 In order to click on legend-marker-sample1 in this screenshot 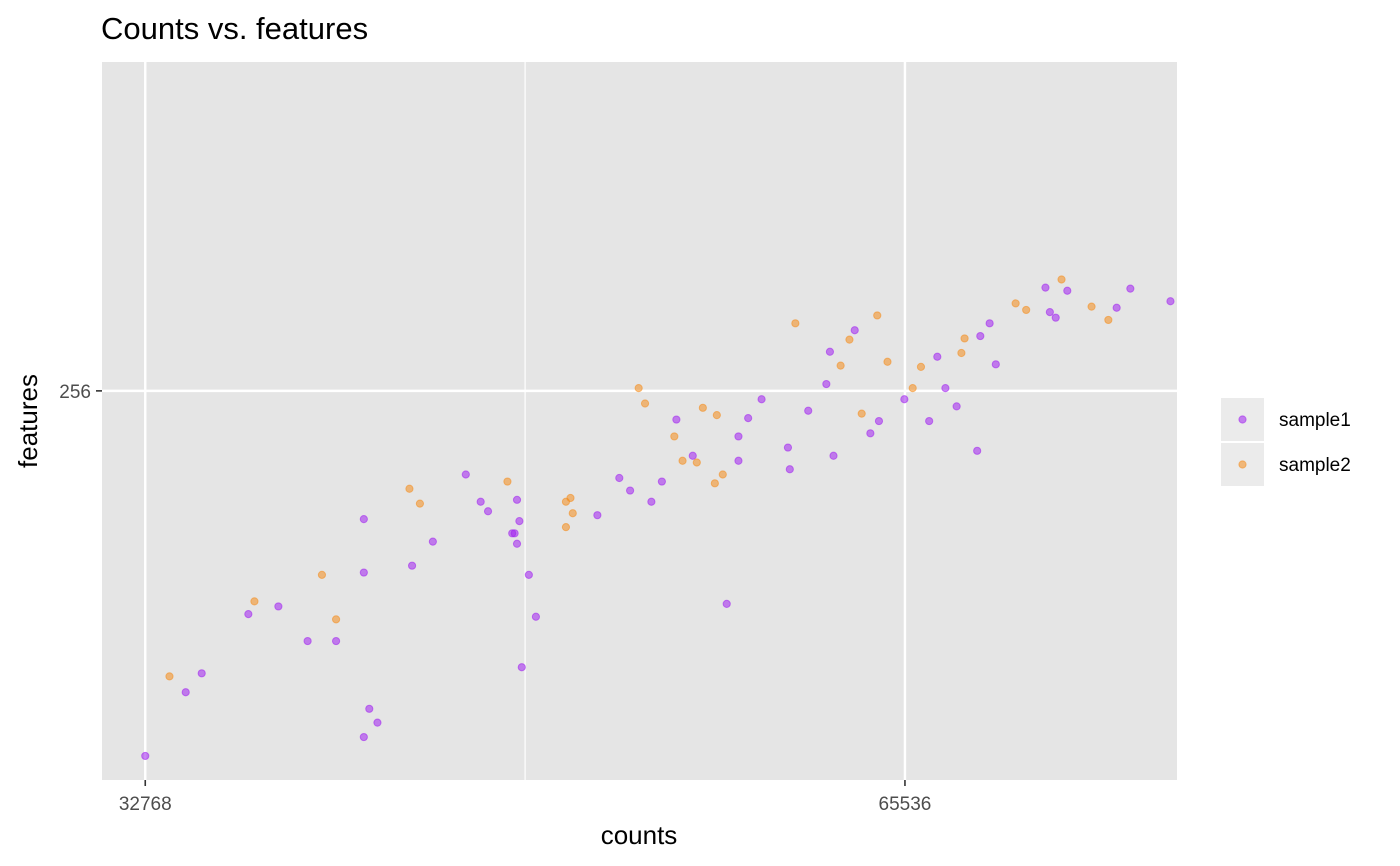, I will do `click(1242, 419)`.